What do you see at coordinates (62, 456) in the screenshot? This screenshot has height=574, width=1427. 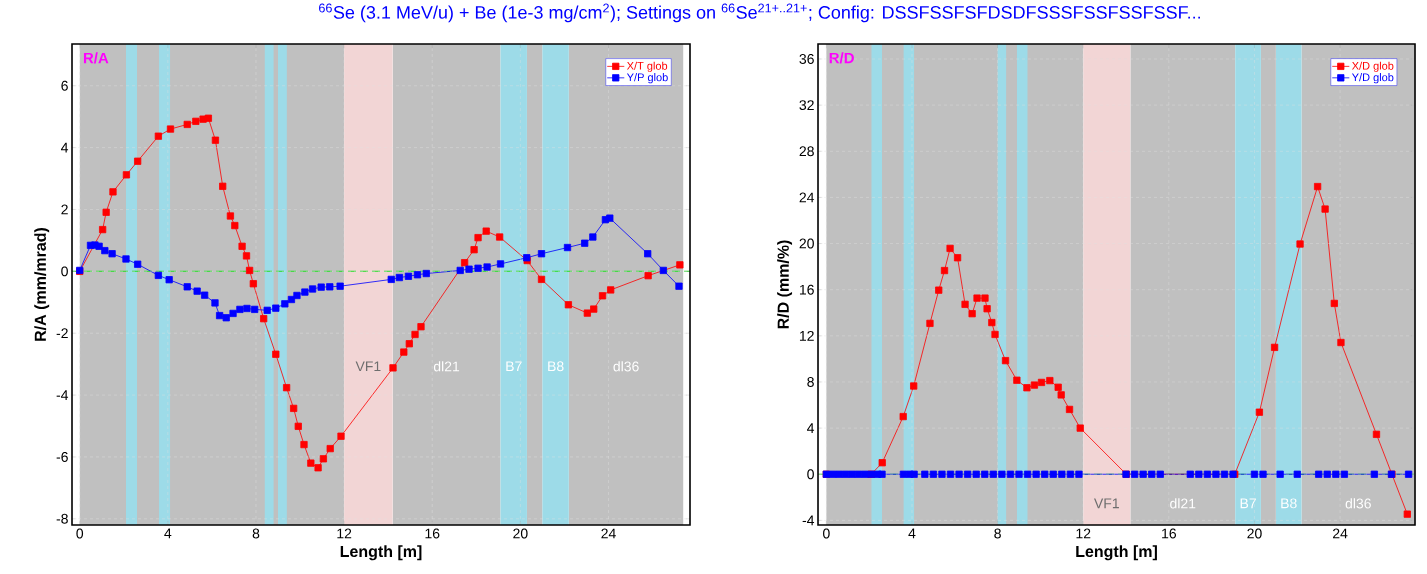 I see `y-tick-label: -6` at bounding box center [62, 456].